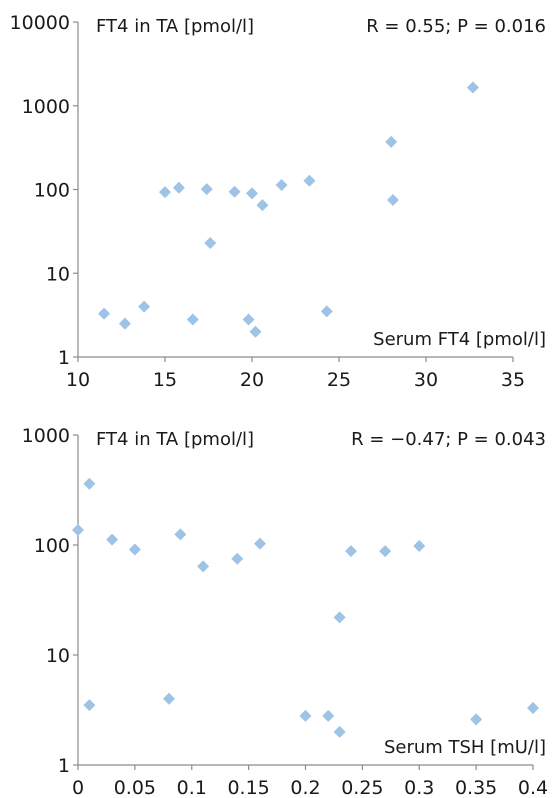 This screenshot has width=552, height=798. What do you see at coordinates (465, 747) in the screenshot?
I see `x-axis-label: Serum TSH [mU/l]` at bounding box center [465, 747].